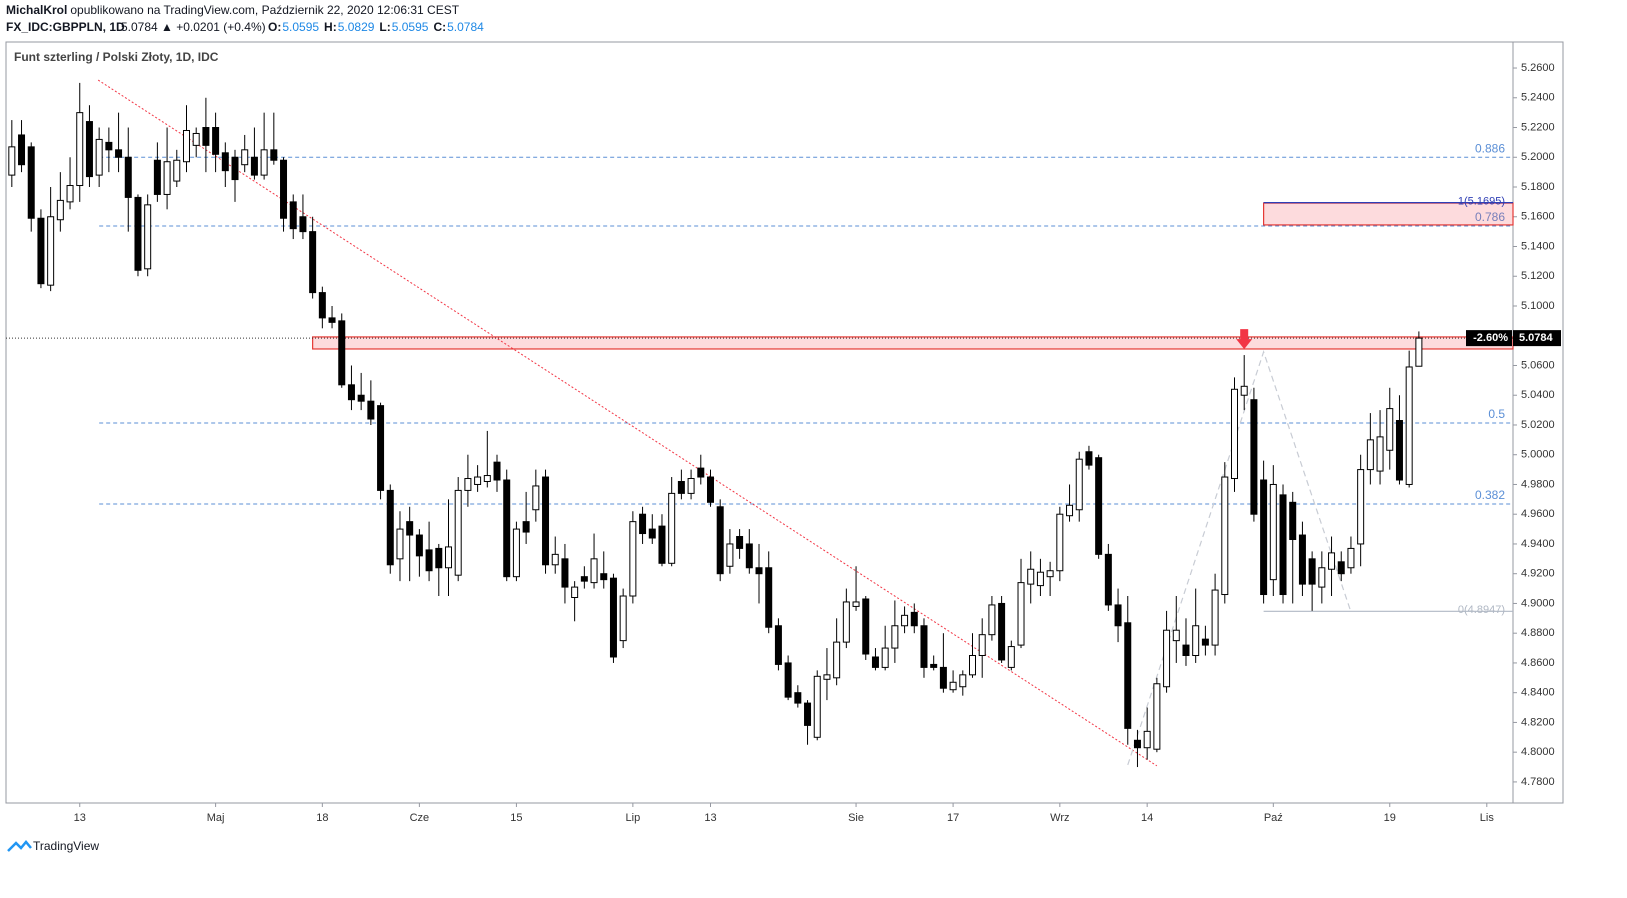 This screenshot has width=1627, height=898. I want to click on y-tick-label: 4.8600, so click(1538, 663).